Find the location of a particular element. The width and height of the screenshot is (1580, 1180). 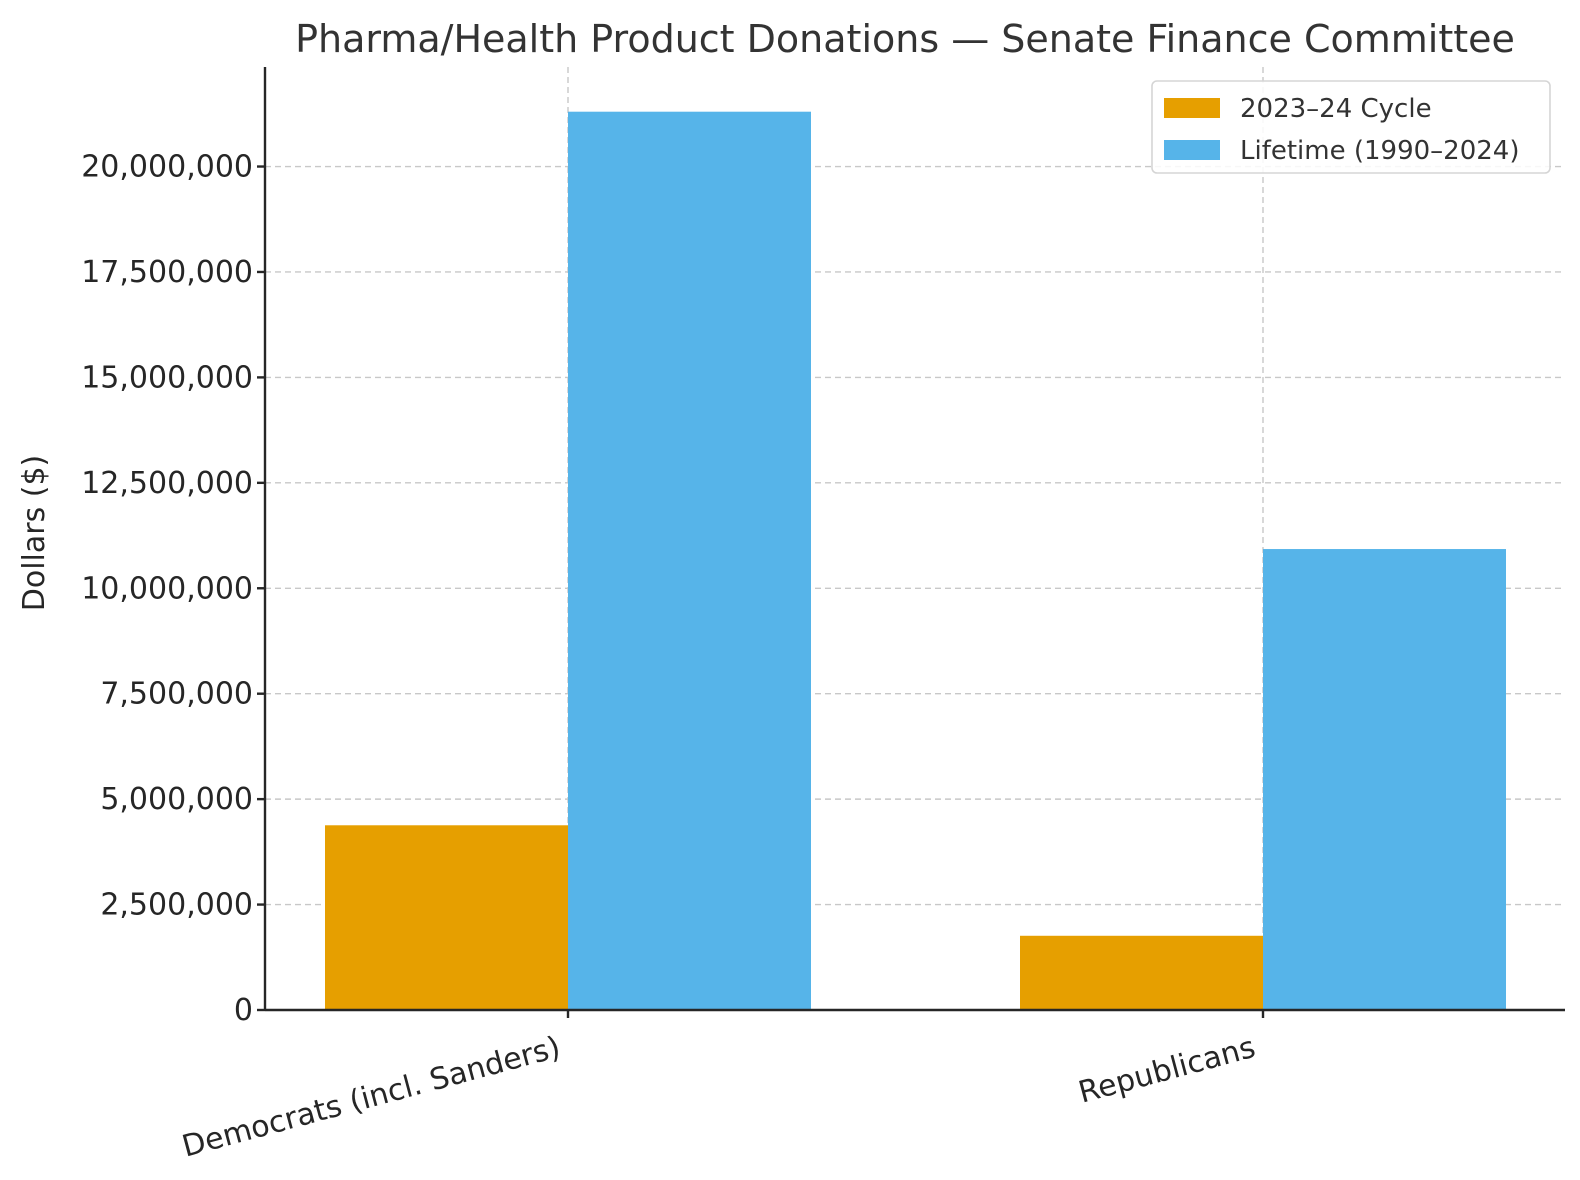

bar-cycle-democrats is located at coordinates (446, 917).